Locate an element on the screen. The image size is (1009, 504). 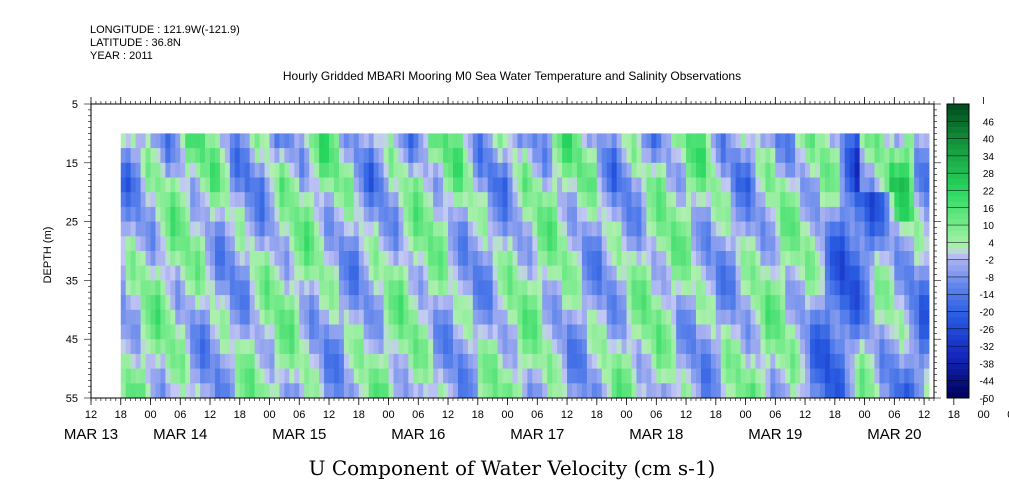
x-tick-label: 18 is located at coordinates (954, 415).